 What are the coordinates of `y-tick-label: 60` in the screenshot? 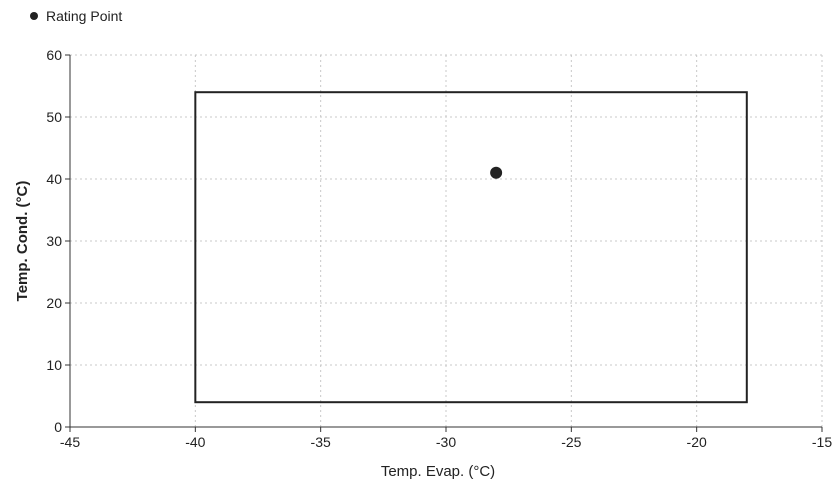 It's located at (54, 55).